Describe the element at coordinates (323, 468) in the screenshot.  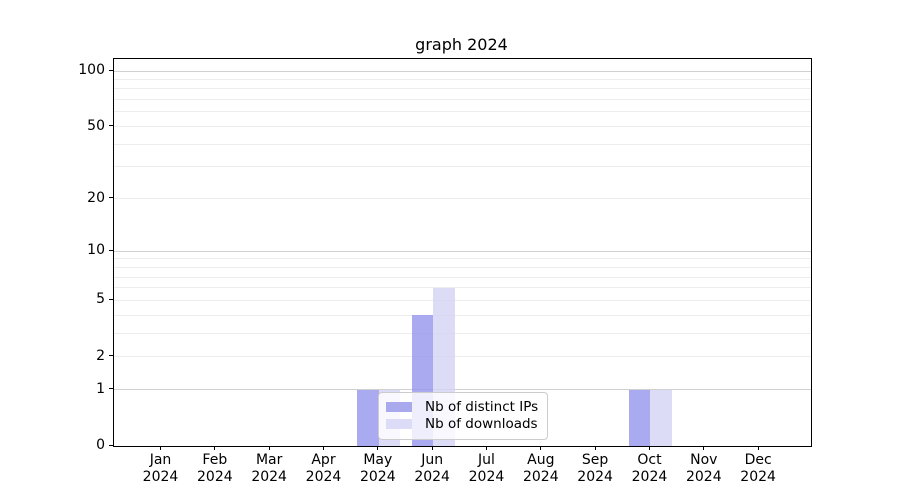
I see `x-tick-label: Apr 2024` at that location.